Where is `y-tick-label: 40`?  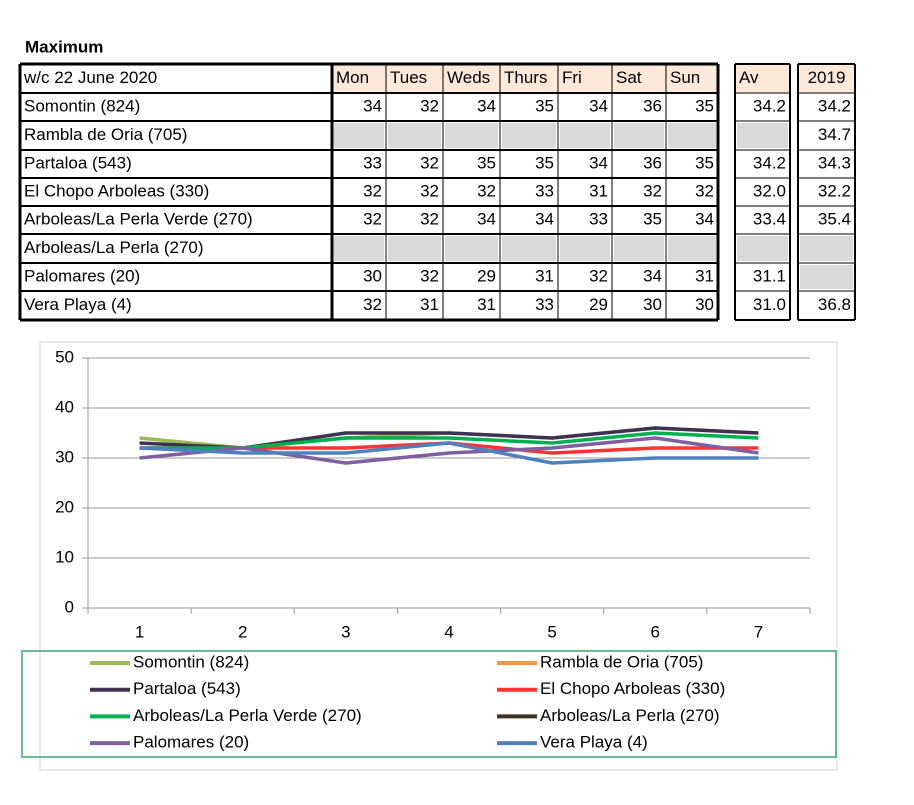
y-tick-label: 40 is located at coordinates (64, 406).